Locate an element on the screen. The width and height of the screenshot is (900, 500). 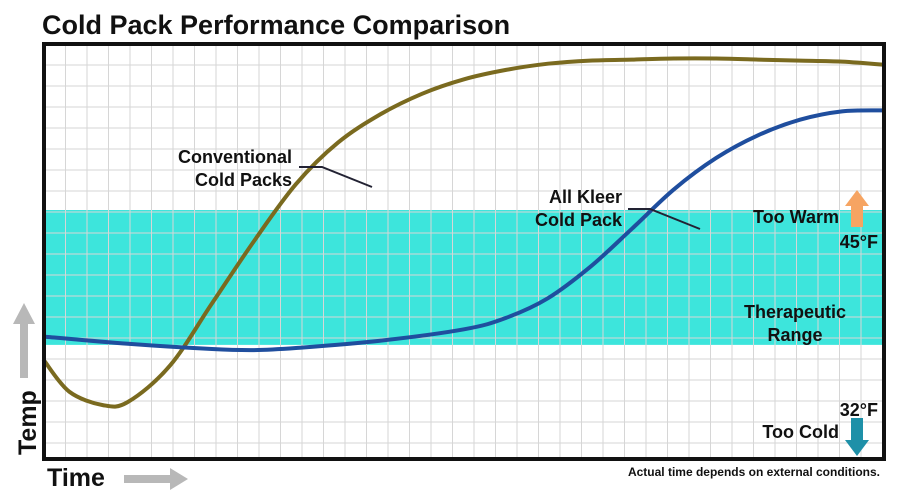
too-warm-label: Too Warm is located at coordinates (796, 217).